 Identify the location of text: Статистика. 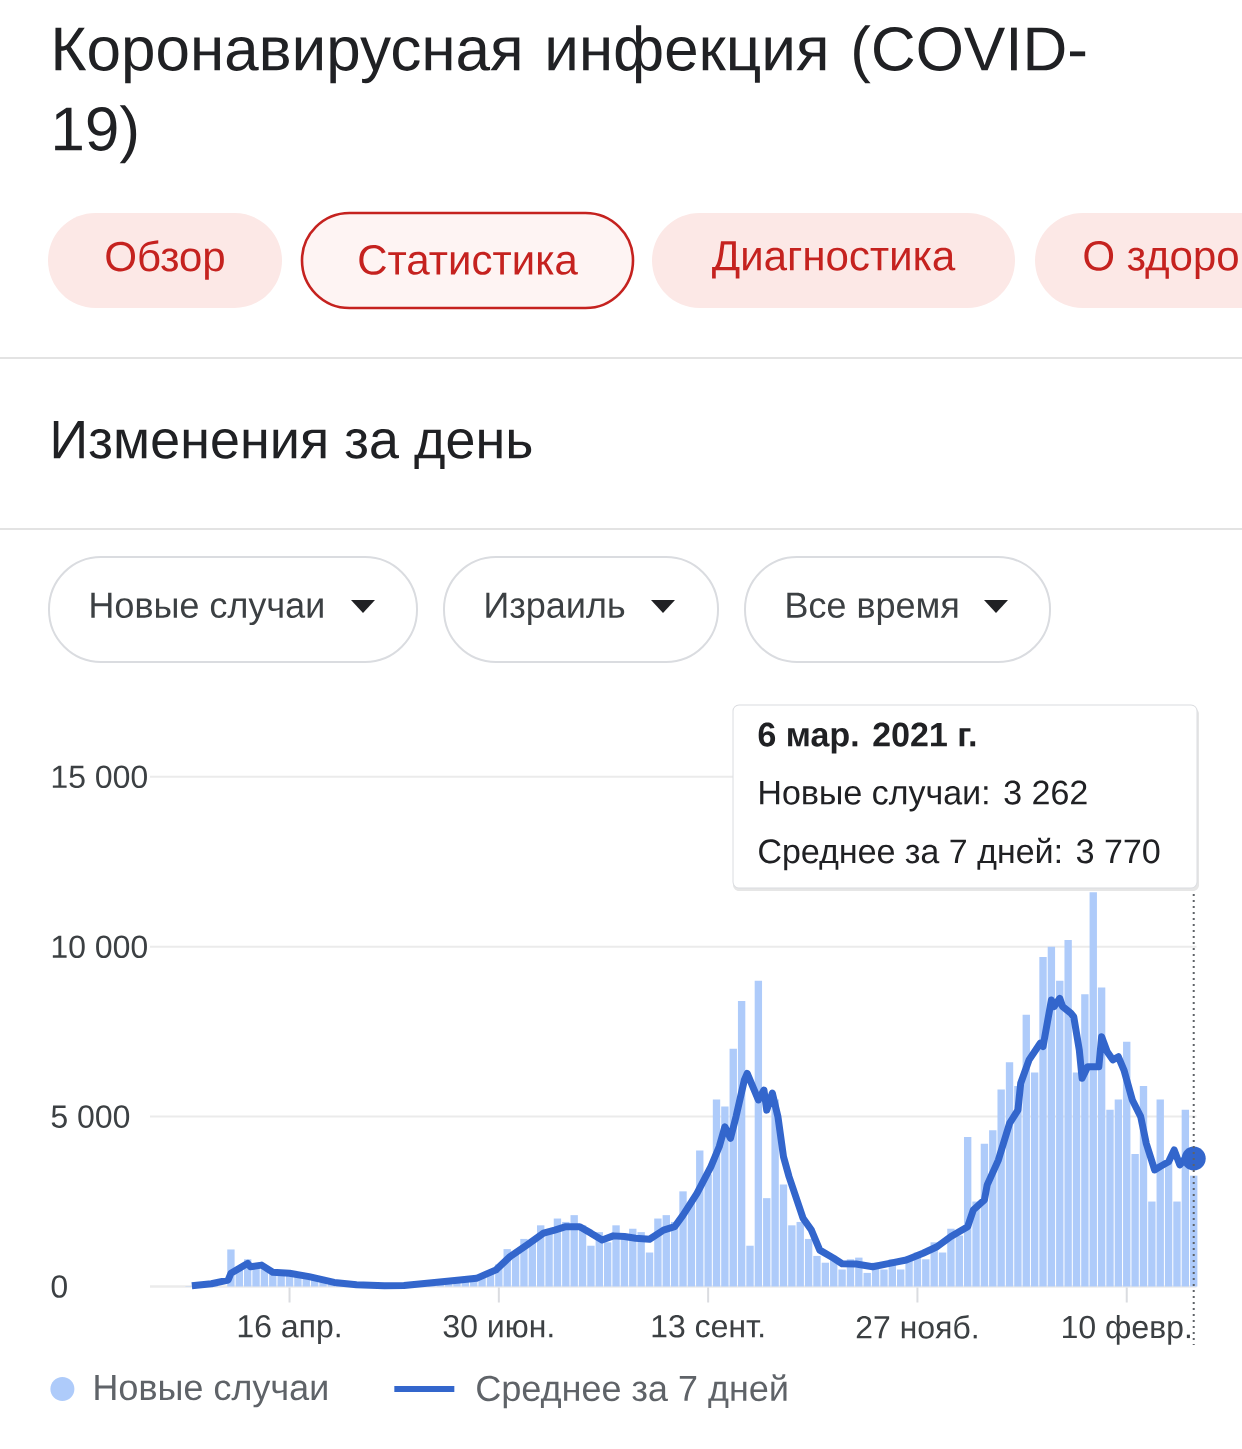
(468, 260).